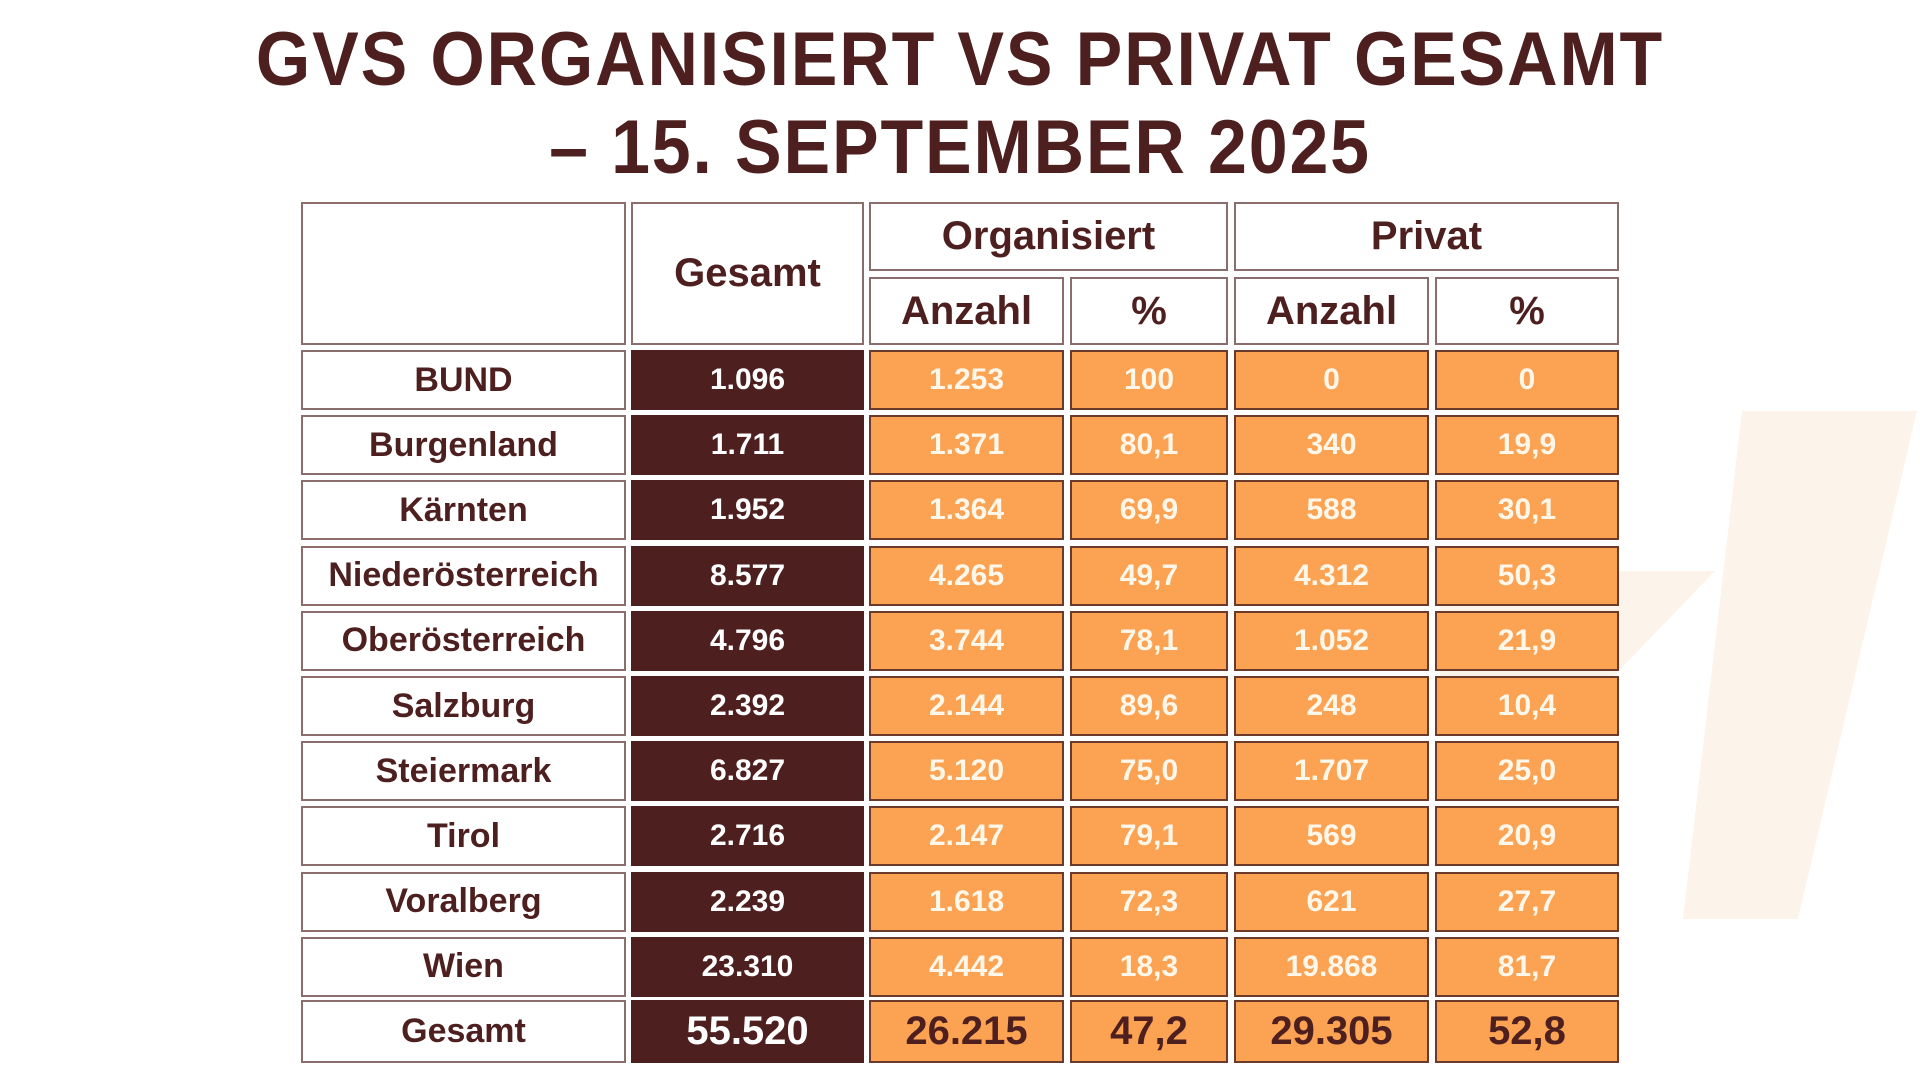 The width and height of the screenshot is (1920, 1080). Describe the element at coordinates (747, 966) in the screenshot. I see `row-gesamt-cell: 23.310` at that location.